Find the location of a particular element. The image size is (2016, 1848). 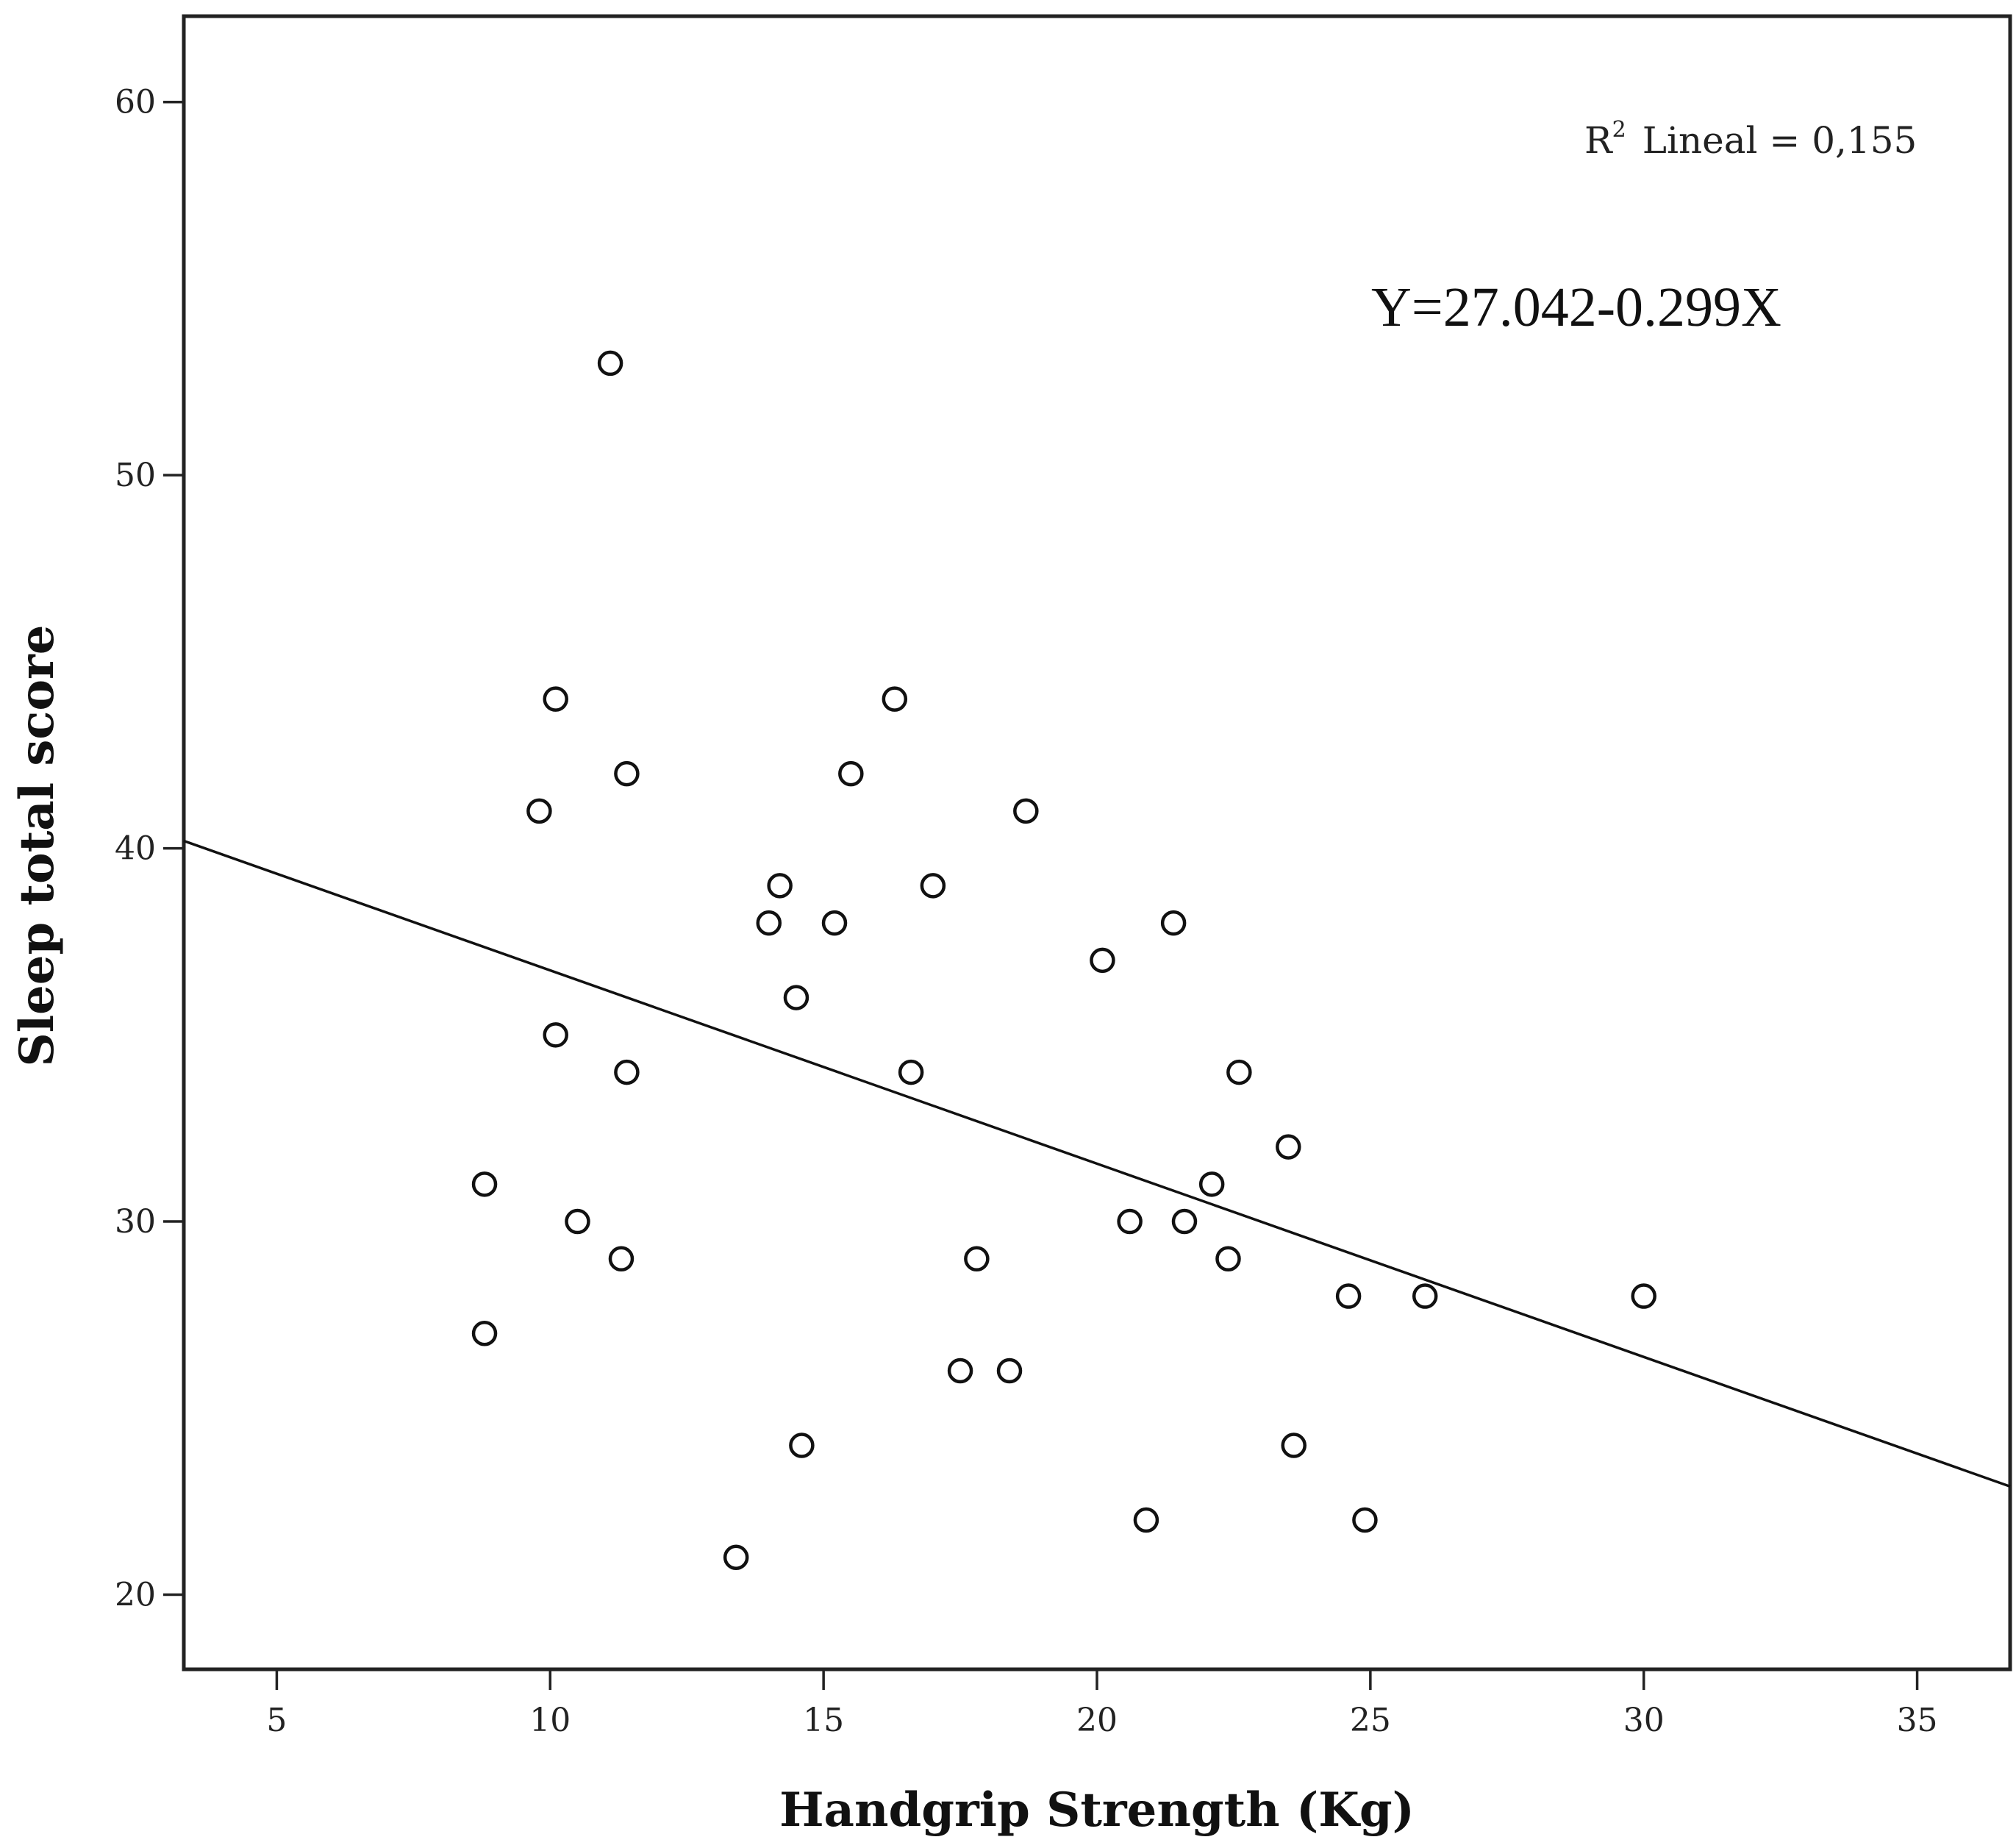

x-tick-label: 35 is located at coordinates (1917, 1720).